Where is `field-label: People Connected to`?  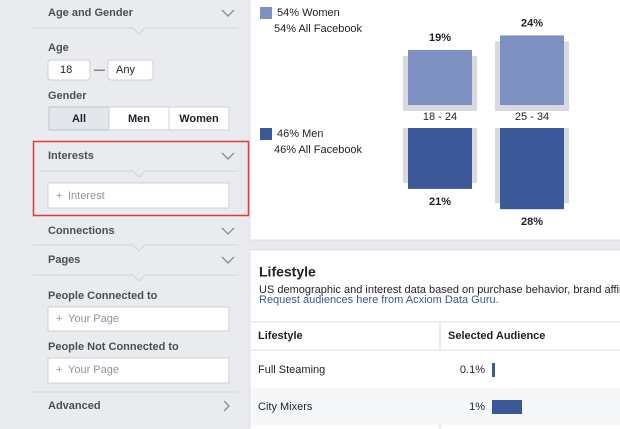 field-label: People Connected to is located at coordinates (103, 296).